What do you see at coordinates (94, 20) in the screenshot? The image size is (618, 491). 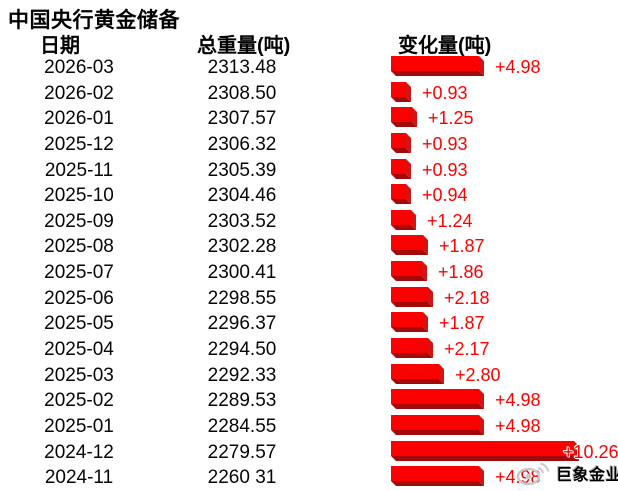 I see `page-title: 中国央行黄金储备` at bounding box center [94, 20].